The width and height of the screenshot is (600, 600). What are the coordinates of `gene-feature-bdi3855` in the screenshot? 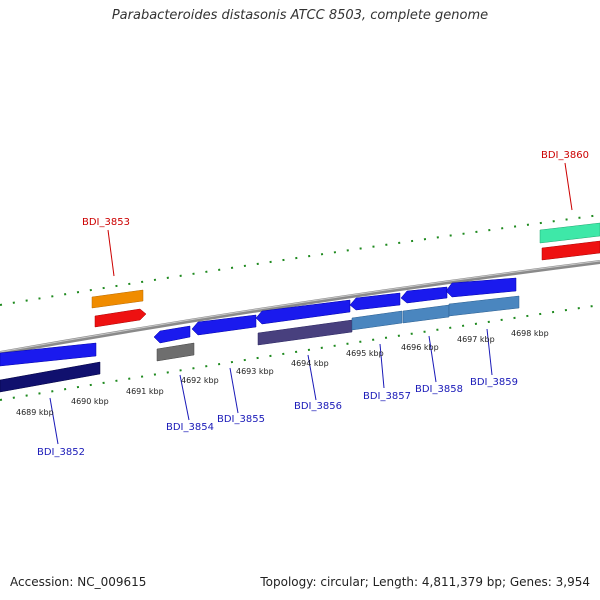 It's located at (224, 325).